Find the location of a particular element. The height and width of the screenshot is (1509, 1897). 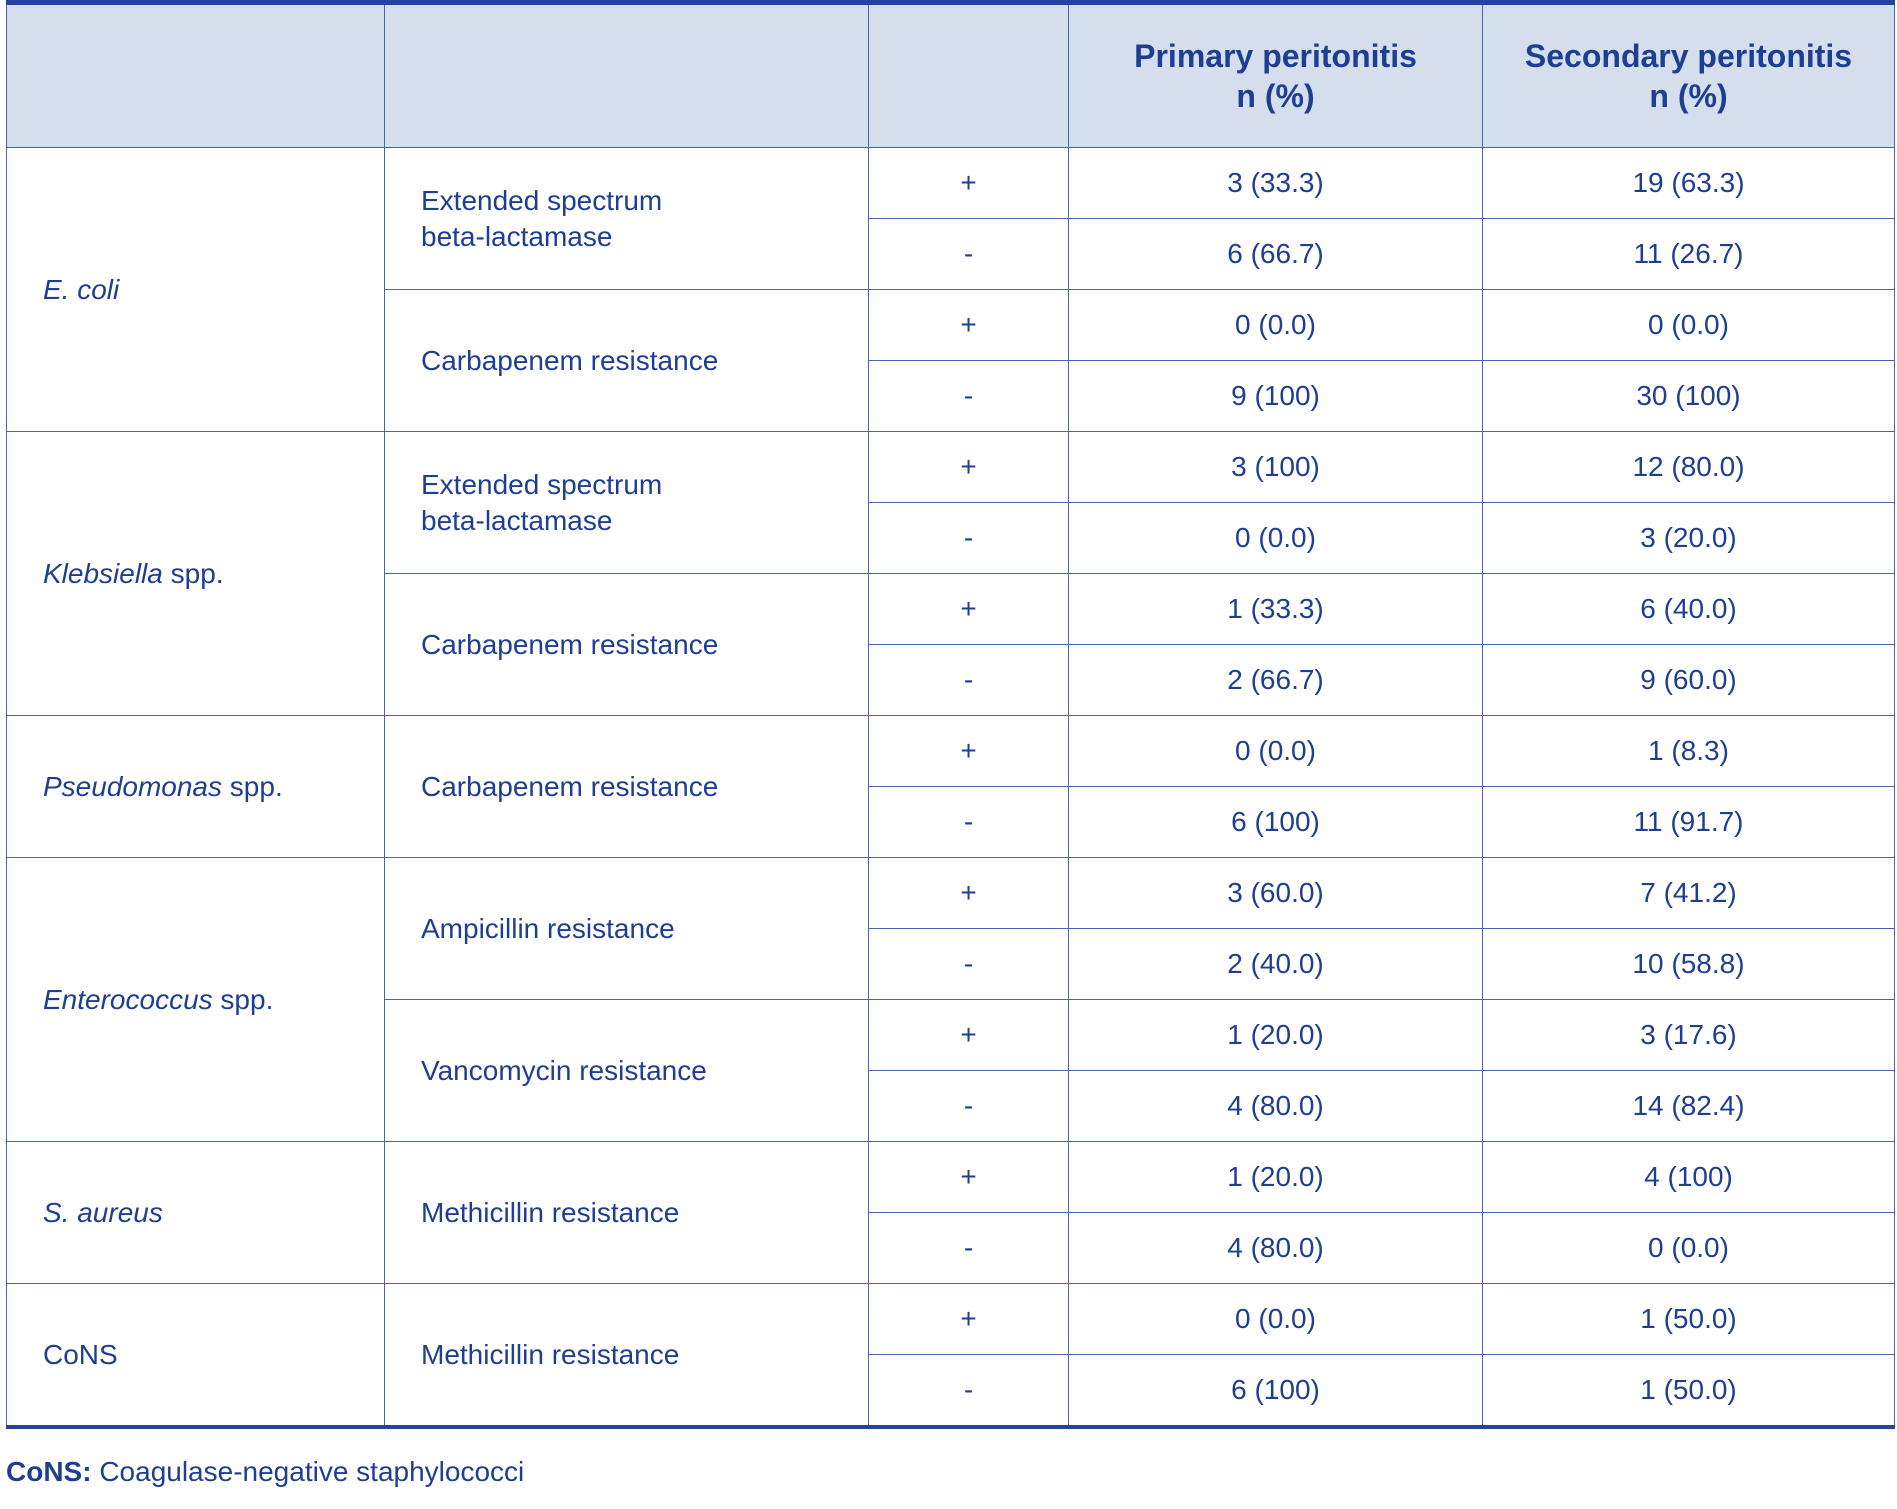

primary-value-cell: 1 (20.0) is located at coordinates (1275, 1177).